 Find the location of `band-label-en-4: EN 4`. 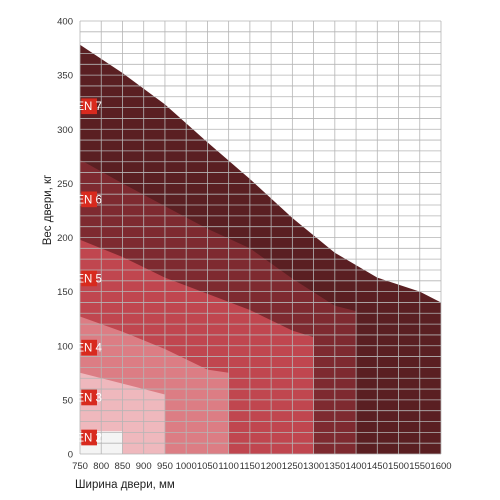

band-label-en-4: EN 4 is located at coordinates (89, 347).